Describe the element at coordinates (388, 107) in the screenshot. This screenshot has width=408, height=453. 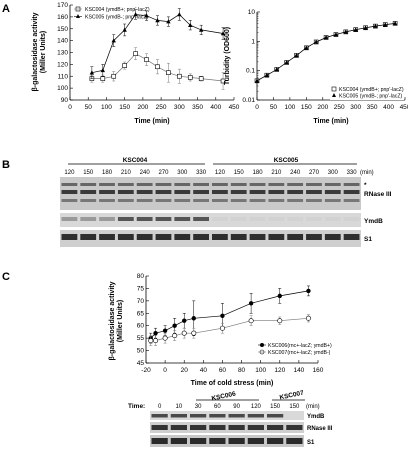
I see `x-tick-label: 400` at that location.